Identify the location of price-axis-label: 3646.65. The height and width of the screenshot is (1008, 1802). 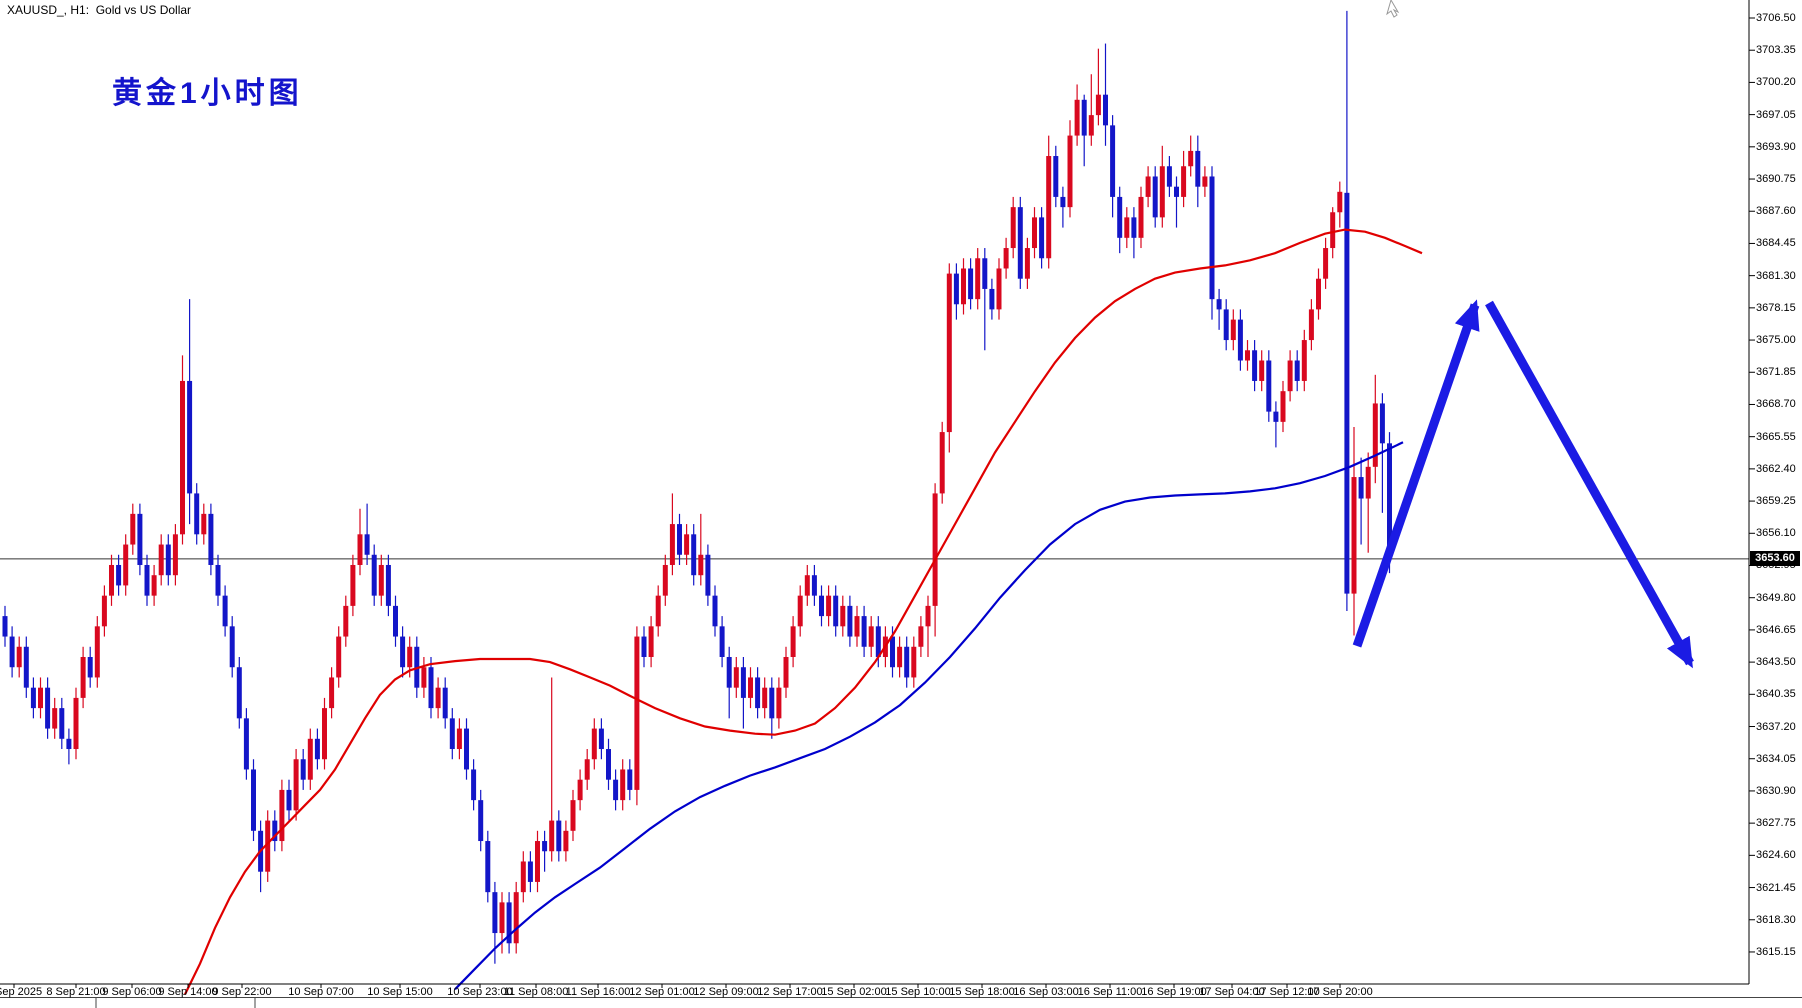
(1776, 629).